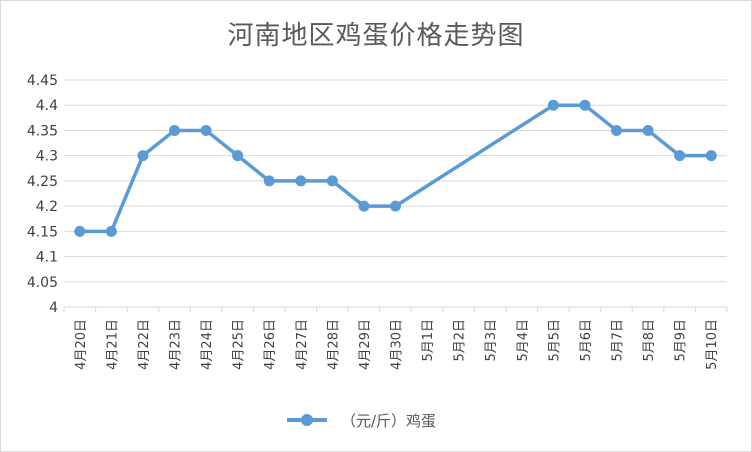  What do you see at coordinates (712, 344) in the screenshot?
I see `x-tick-label: 5月10日` at bounding box center [712, 344].